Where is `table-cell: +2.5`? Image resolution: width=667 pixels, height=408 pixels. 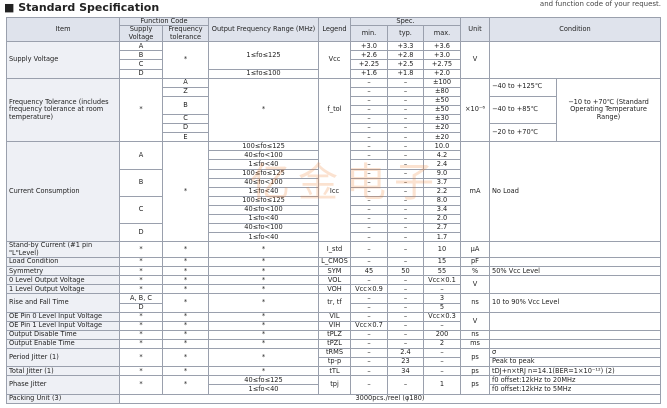 table-cell: +2.5 is located at coordinates (405, 64).